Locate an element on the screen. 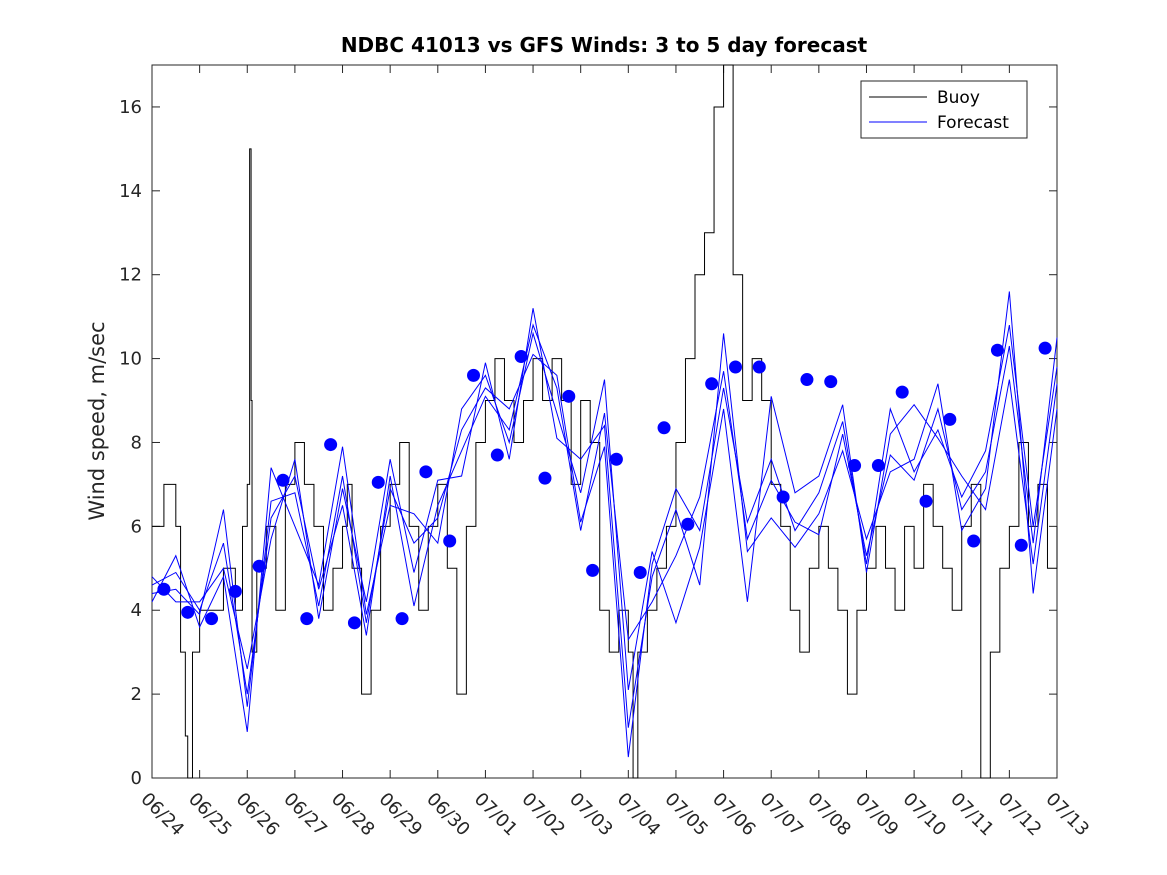 The width and height of the screenshot is (1167, 875). y-tick-label: 2 is located at coordinates (136, 694).